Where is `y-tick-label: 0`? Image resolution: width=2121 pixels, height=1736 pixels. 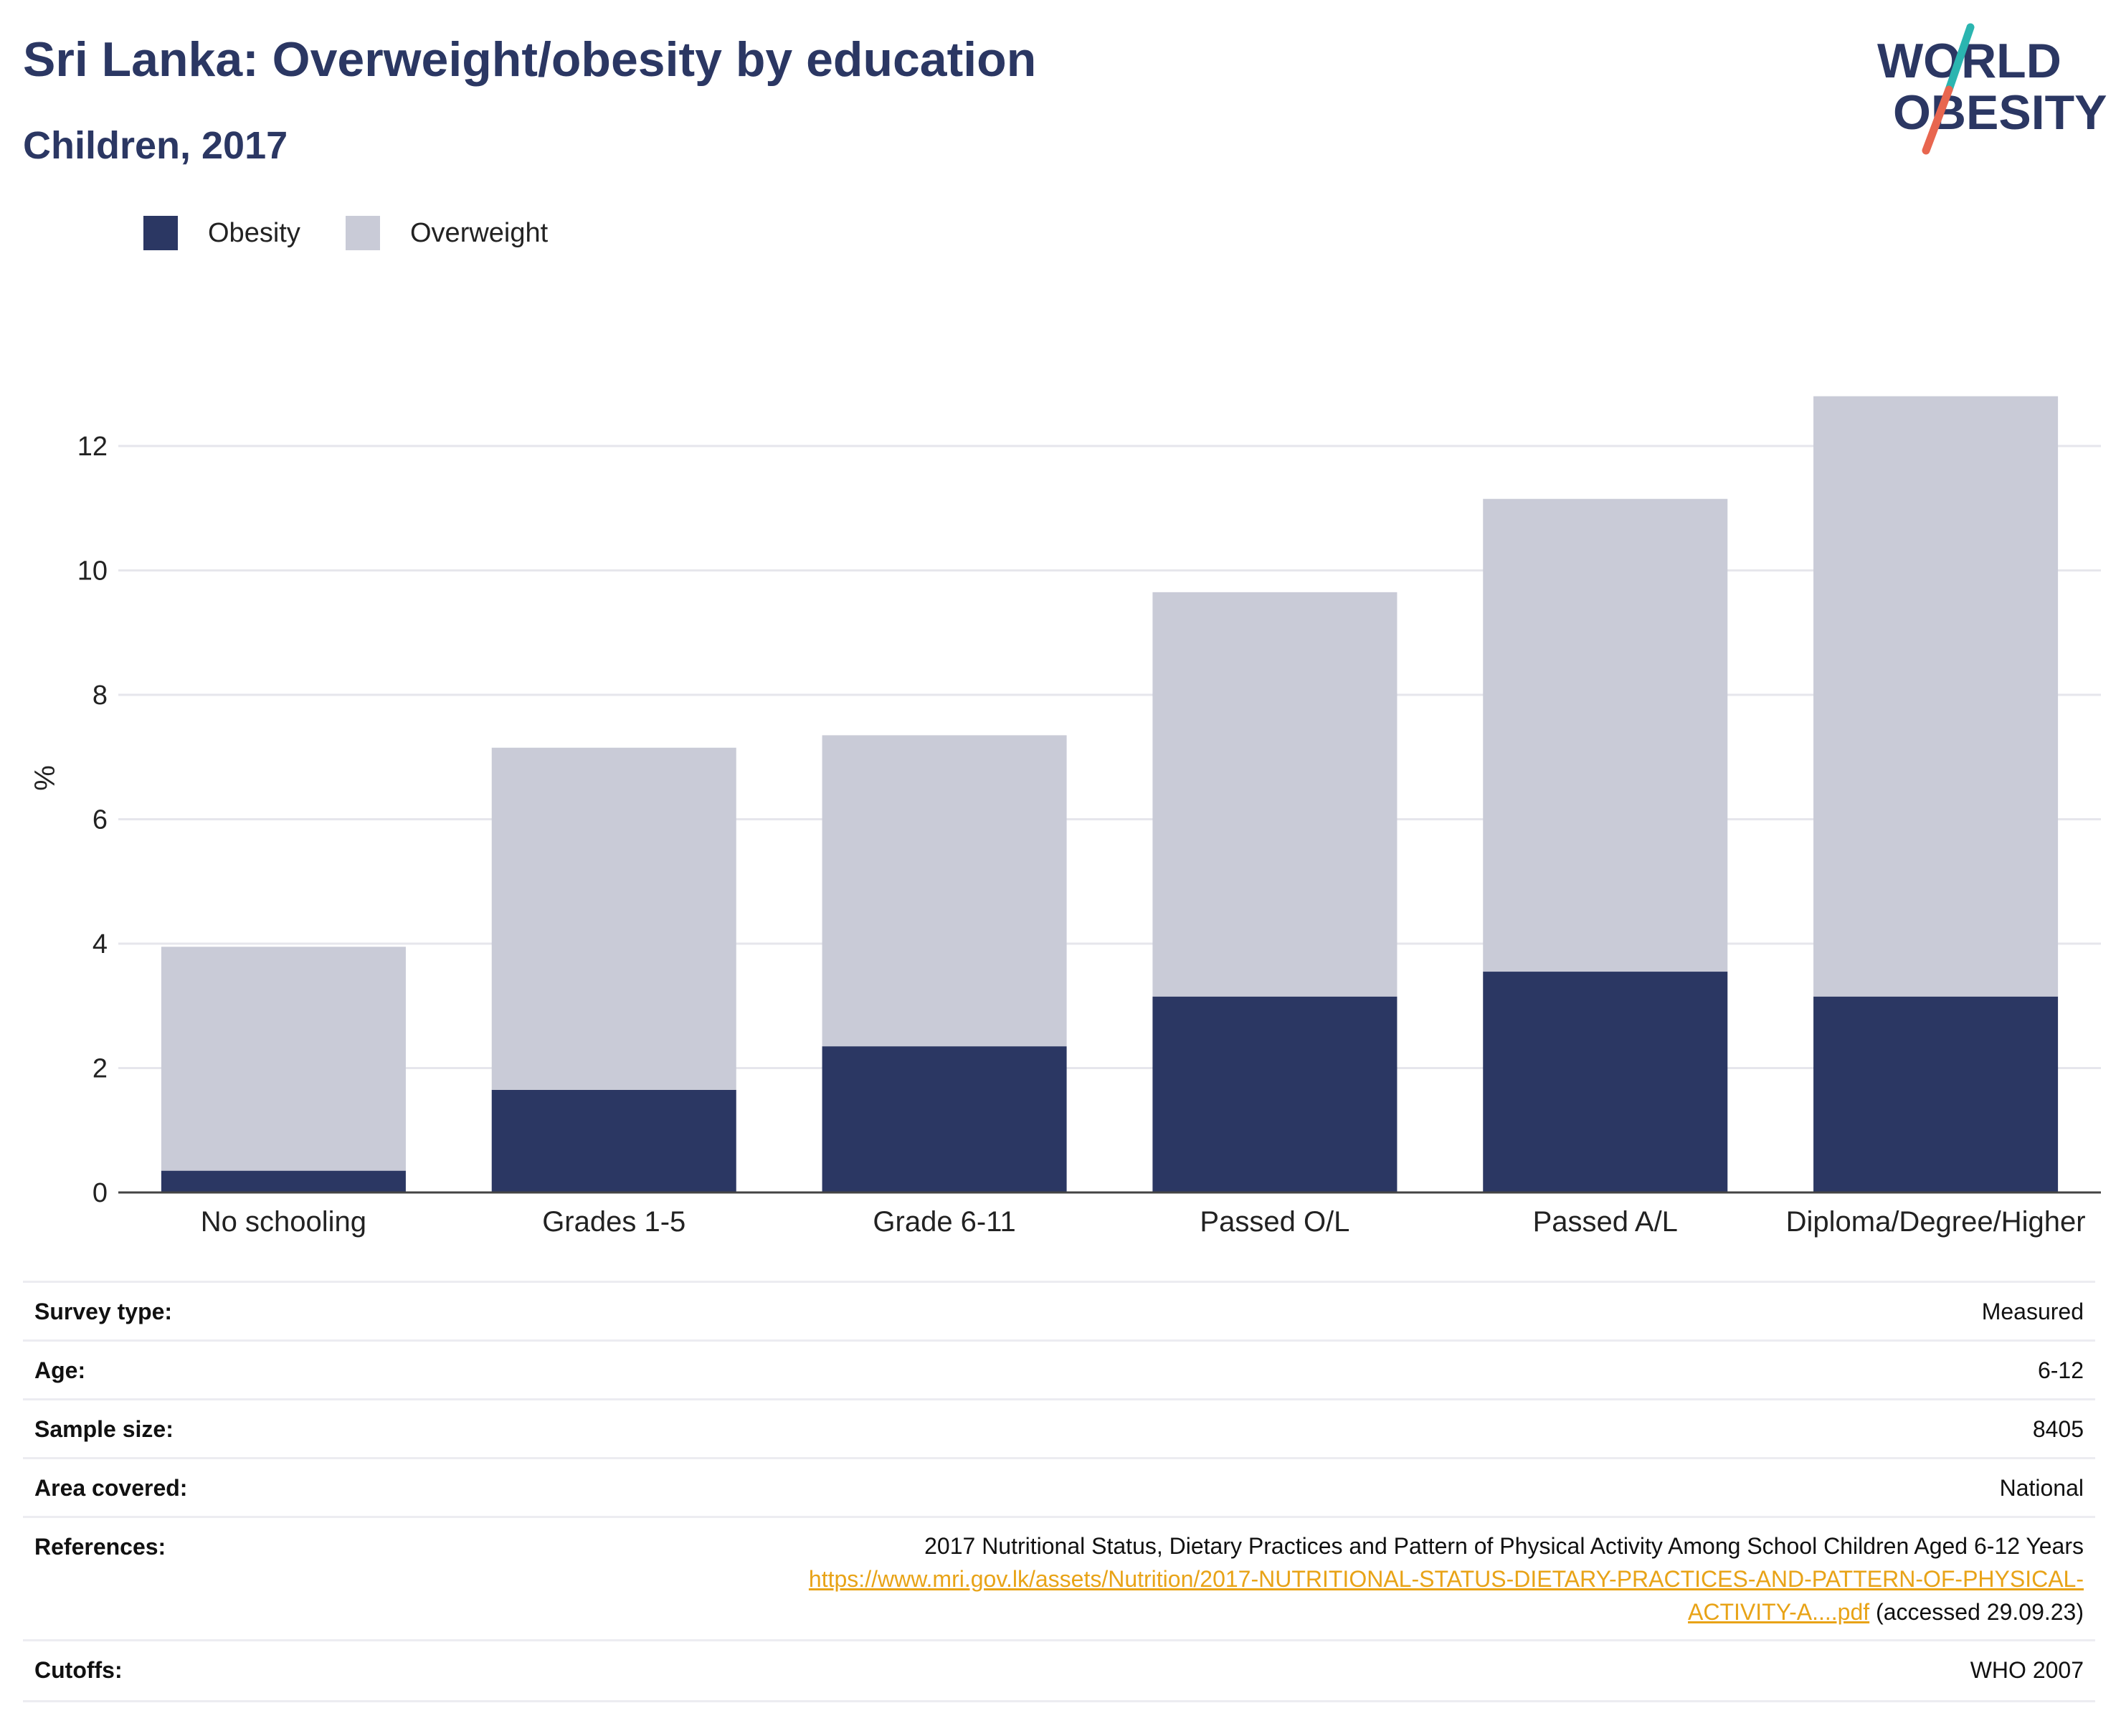
y-tick-label: 0 is located at coordinates (100, 1193).